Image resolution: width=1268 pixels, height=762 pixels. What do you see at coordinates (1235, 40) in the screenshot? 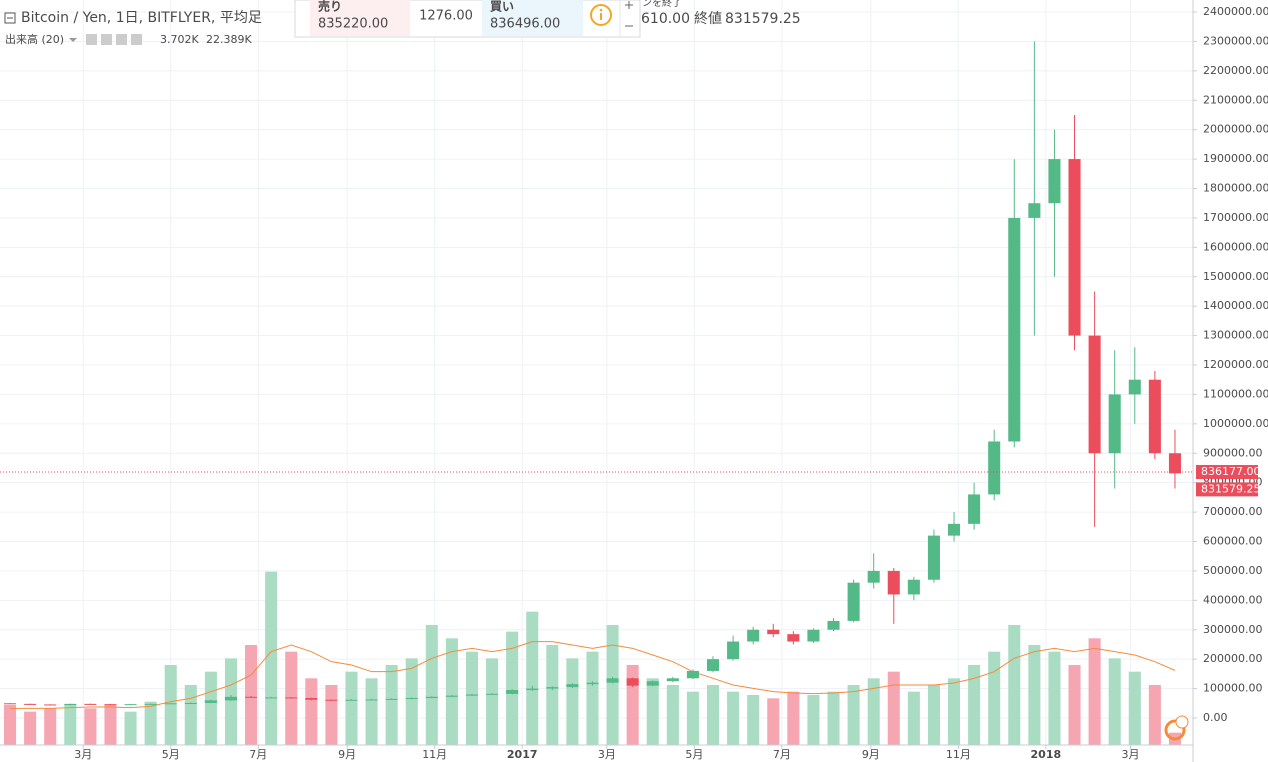
I see `y-tick-label: 2300000.00` at bounding box center [1235, 40].